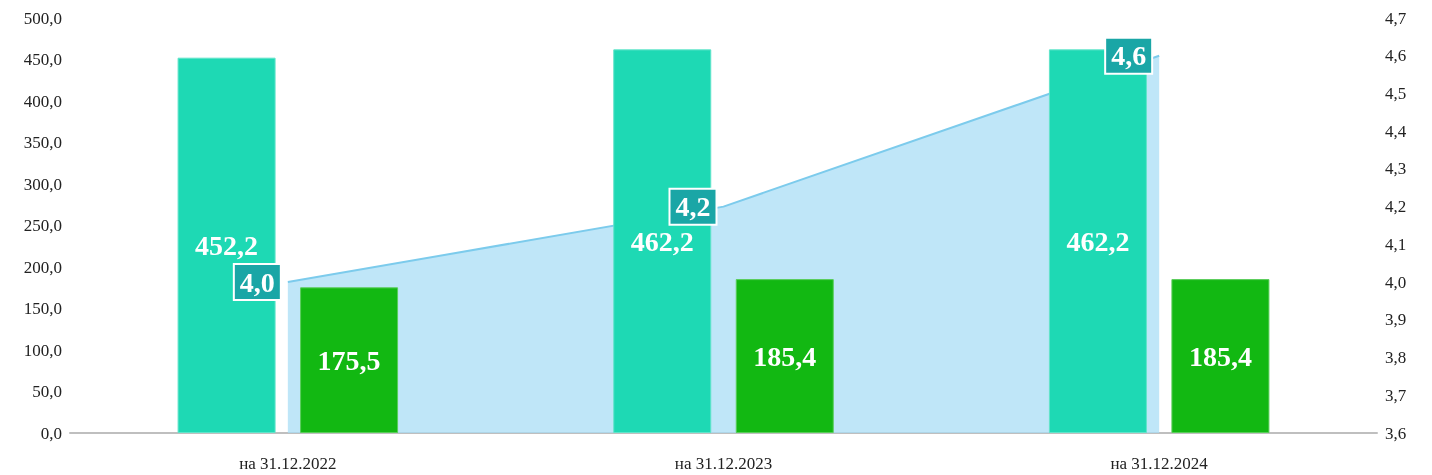 This screenshot has width=1432, height=475. Describe the element at coordinates (1396, 395) in the screenshot. I see `y2-tick-label: 3,7` at that location.